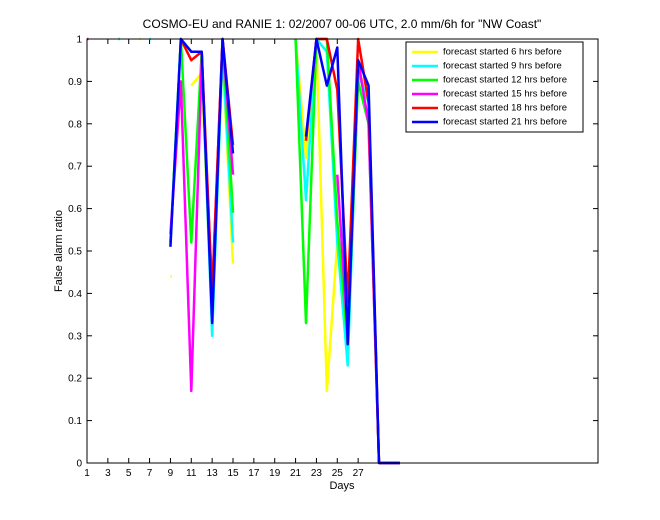 The height and width of the screenshot is (520, 660). What do you see at coordinates (75, 379) in the screenshot?
I see `y-tick-label: 0.2` at bounding box center [75, 379].